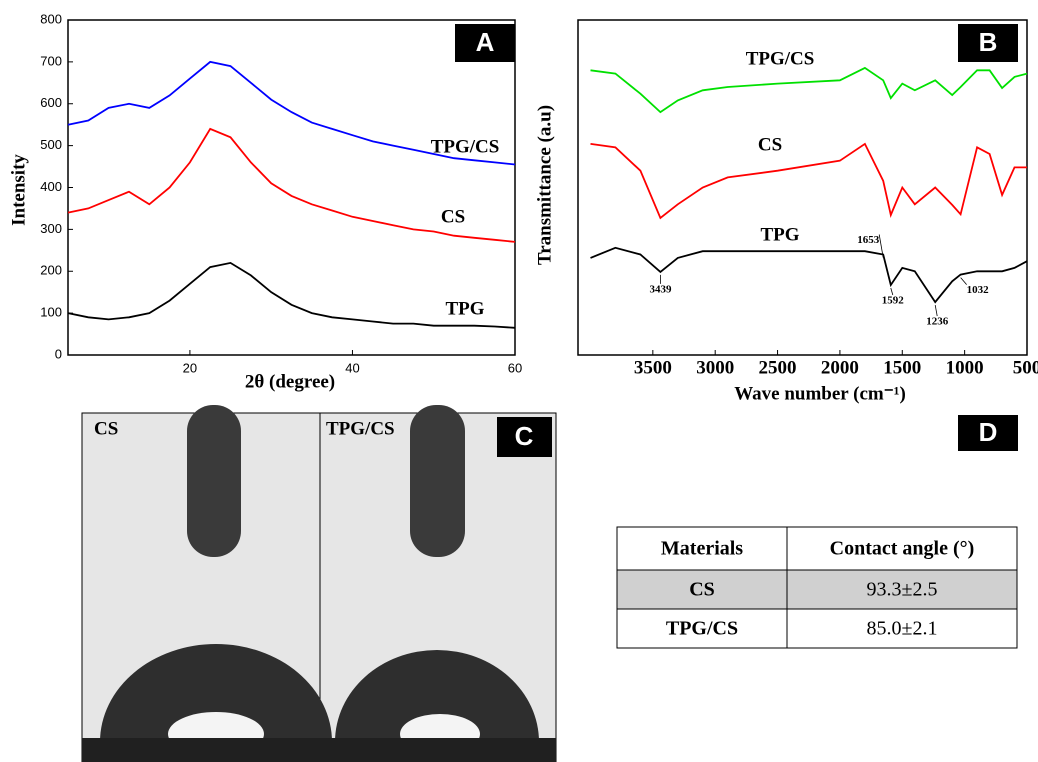 Image resolution: width=1038 pixels, height=762 pixels. Describe the element at coordinates (51, 60) in the screenshot. I see `y-tick-label: 700` at that location.